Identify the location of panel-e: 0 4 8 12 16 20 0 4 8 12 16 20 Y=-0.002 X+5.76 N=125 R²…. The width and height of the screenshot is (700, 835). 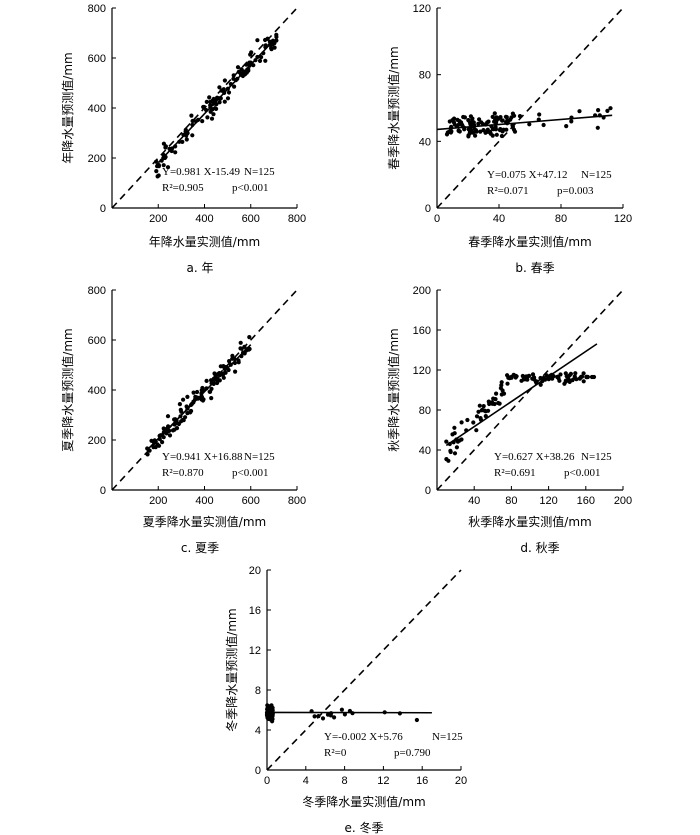
(345, 700).